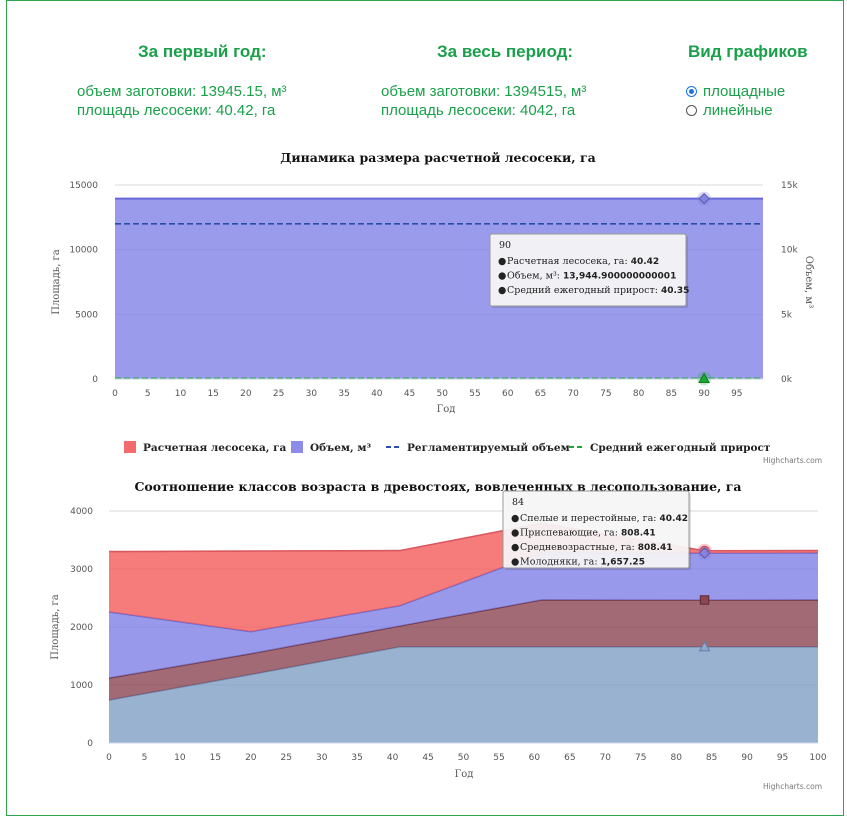  I want to click on chart1-y2-axis-title: Объем, м³, so click(808, 282).